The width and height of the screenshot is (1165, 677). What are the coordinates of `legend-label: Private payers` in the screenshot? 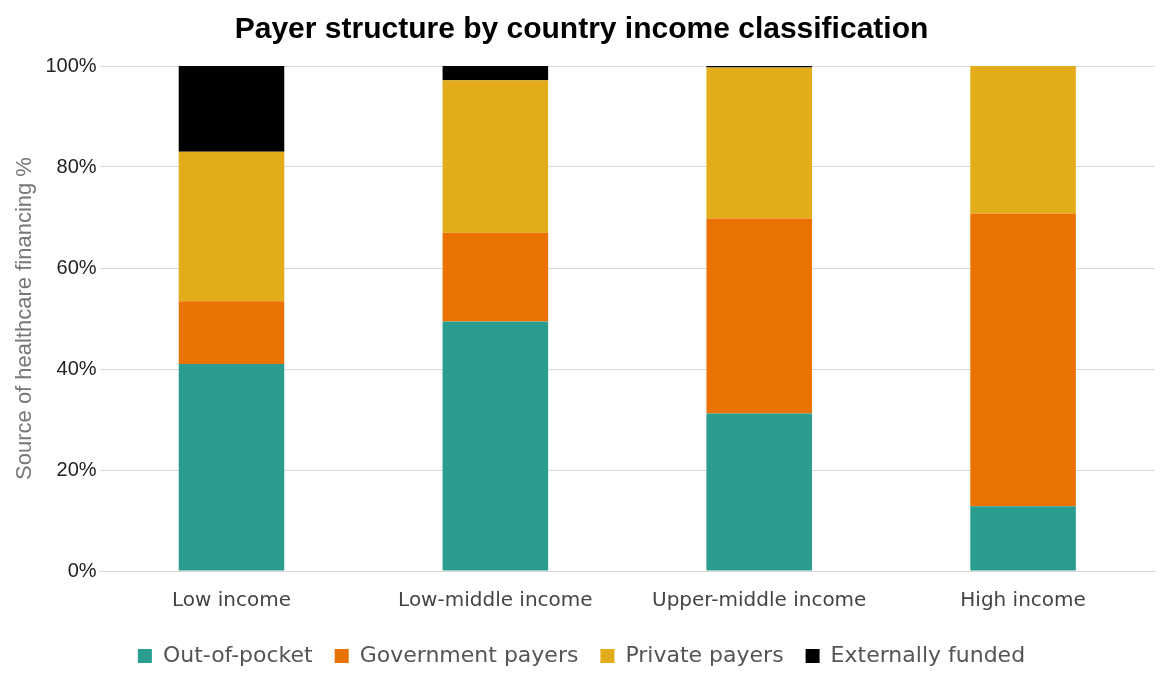 It's located at (704, 654).